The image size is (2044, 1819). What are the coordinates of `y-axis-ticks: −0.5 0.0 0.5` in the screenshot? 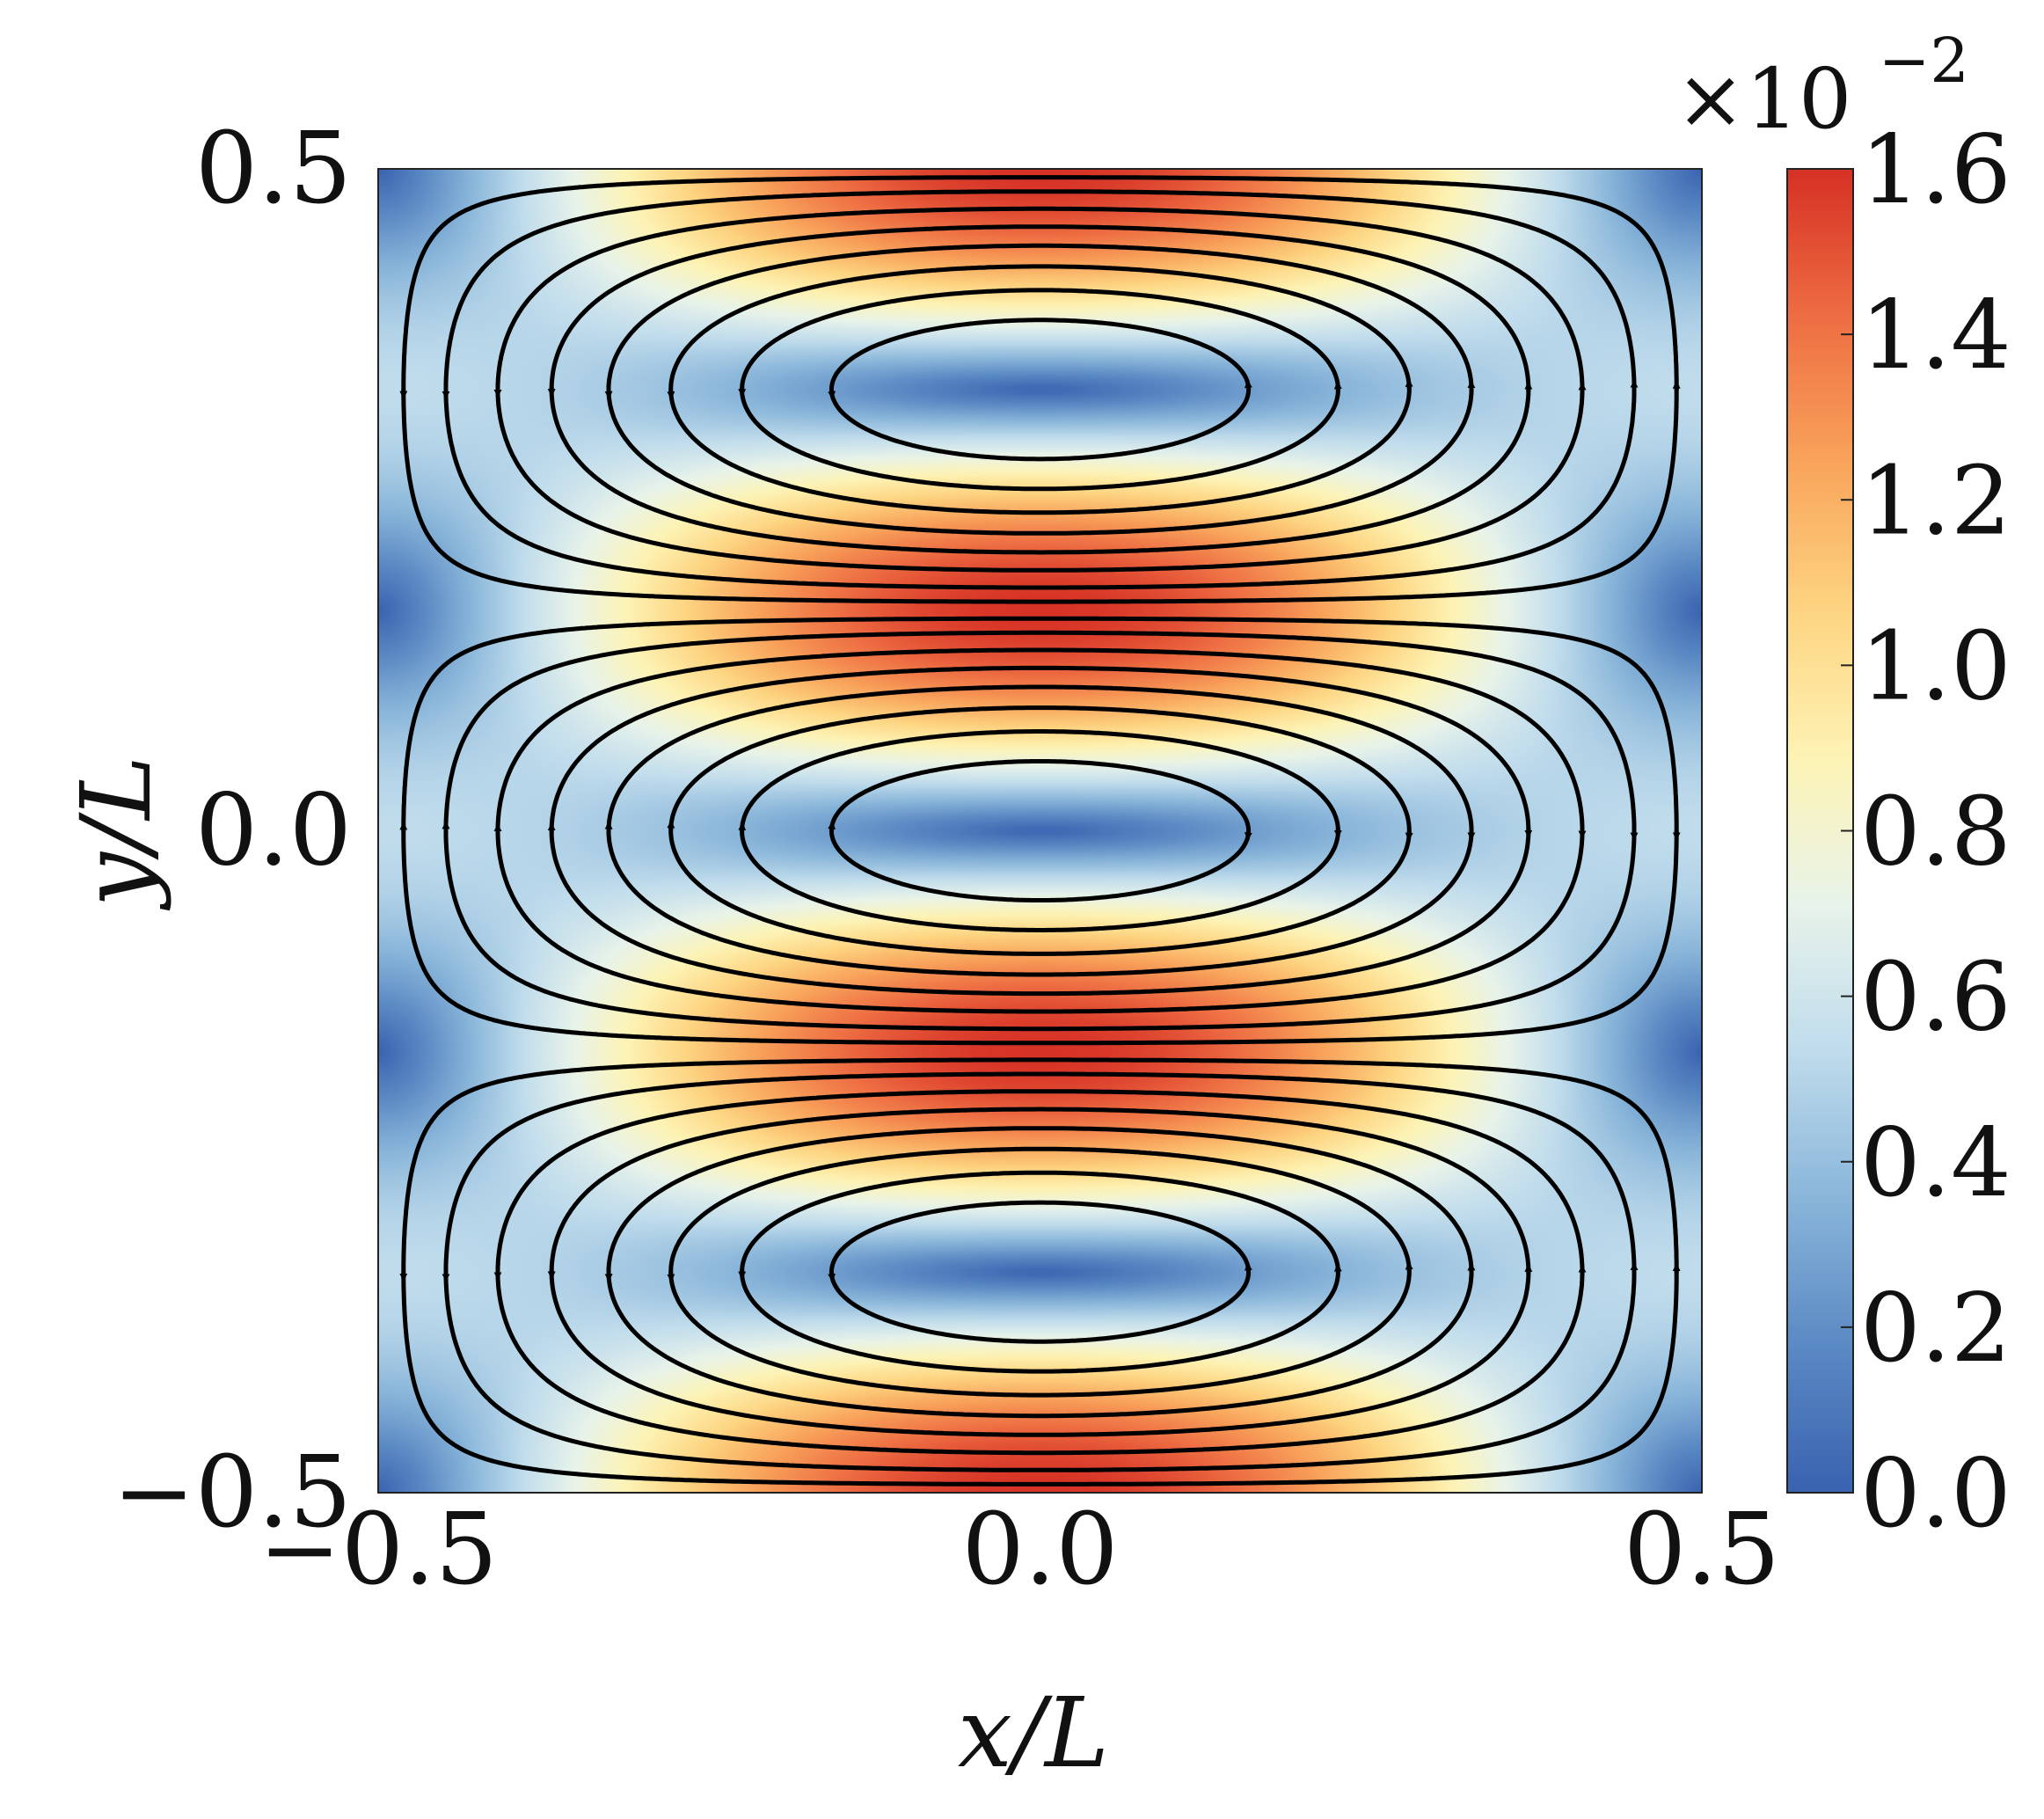 It's located at (233, 831).